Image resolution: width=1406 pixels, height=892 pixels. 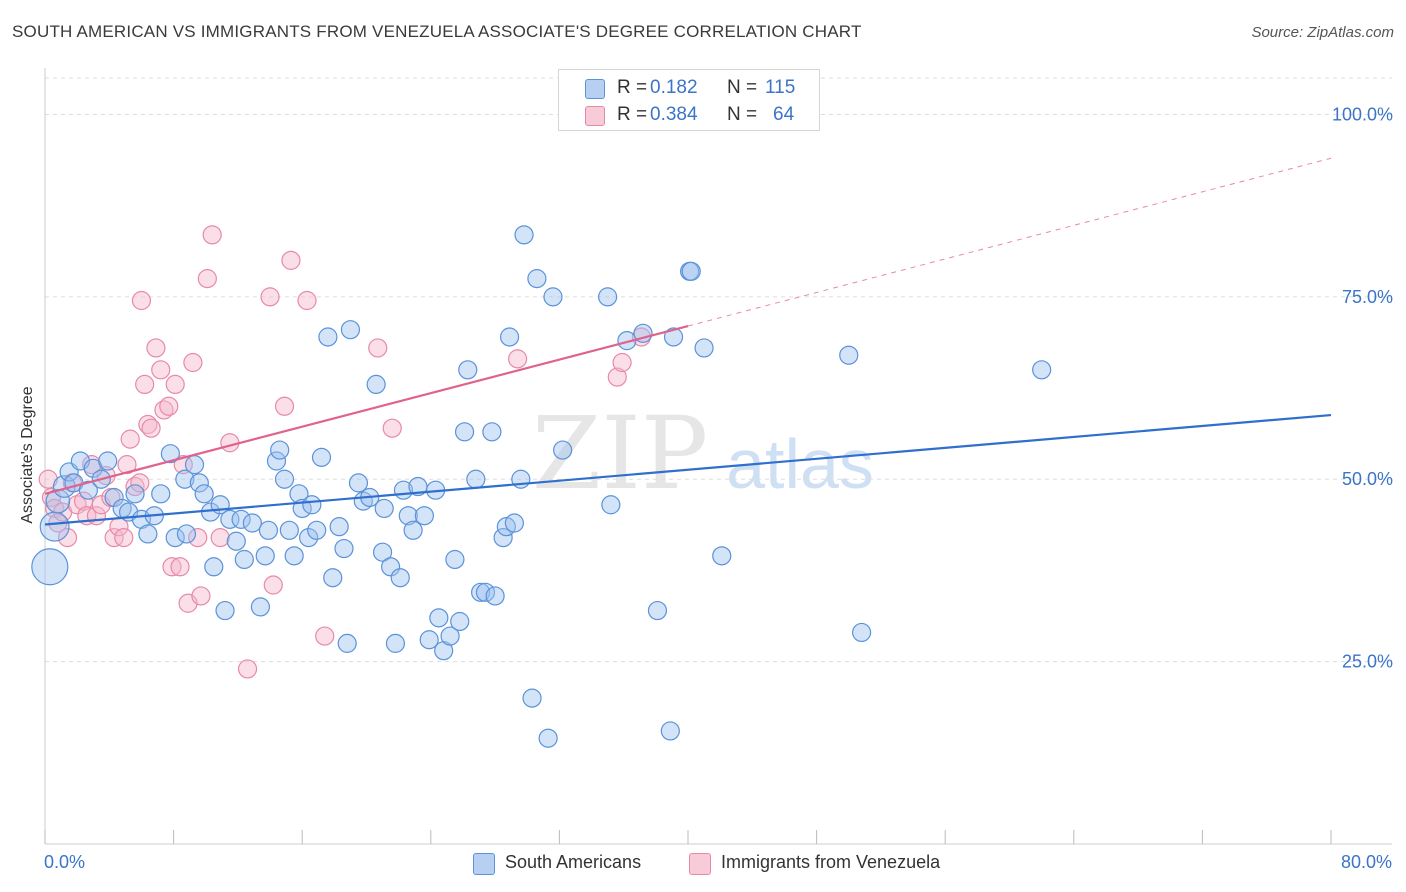 What do you see at coordinates (674, 114) in the screenshot?
I see `r-value: 0.384` at bounding box center [674, 114].